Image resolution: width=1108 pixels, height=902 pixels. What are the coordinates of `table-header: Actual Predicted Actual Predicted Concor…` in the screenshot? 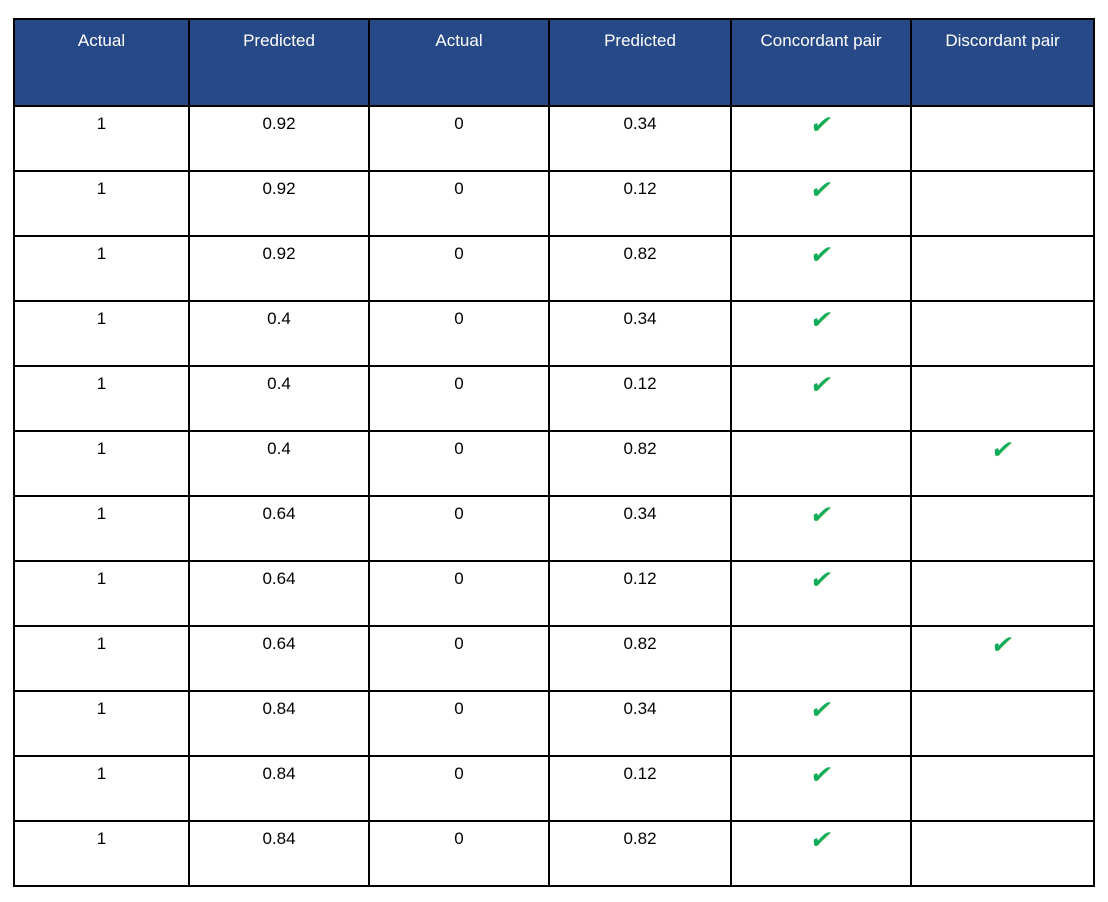 It's located at (554, 62).